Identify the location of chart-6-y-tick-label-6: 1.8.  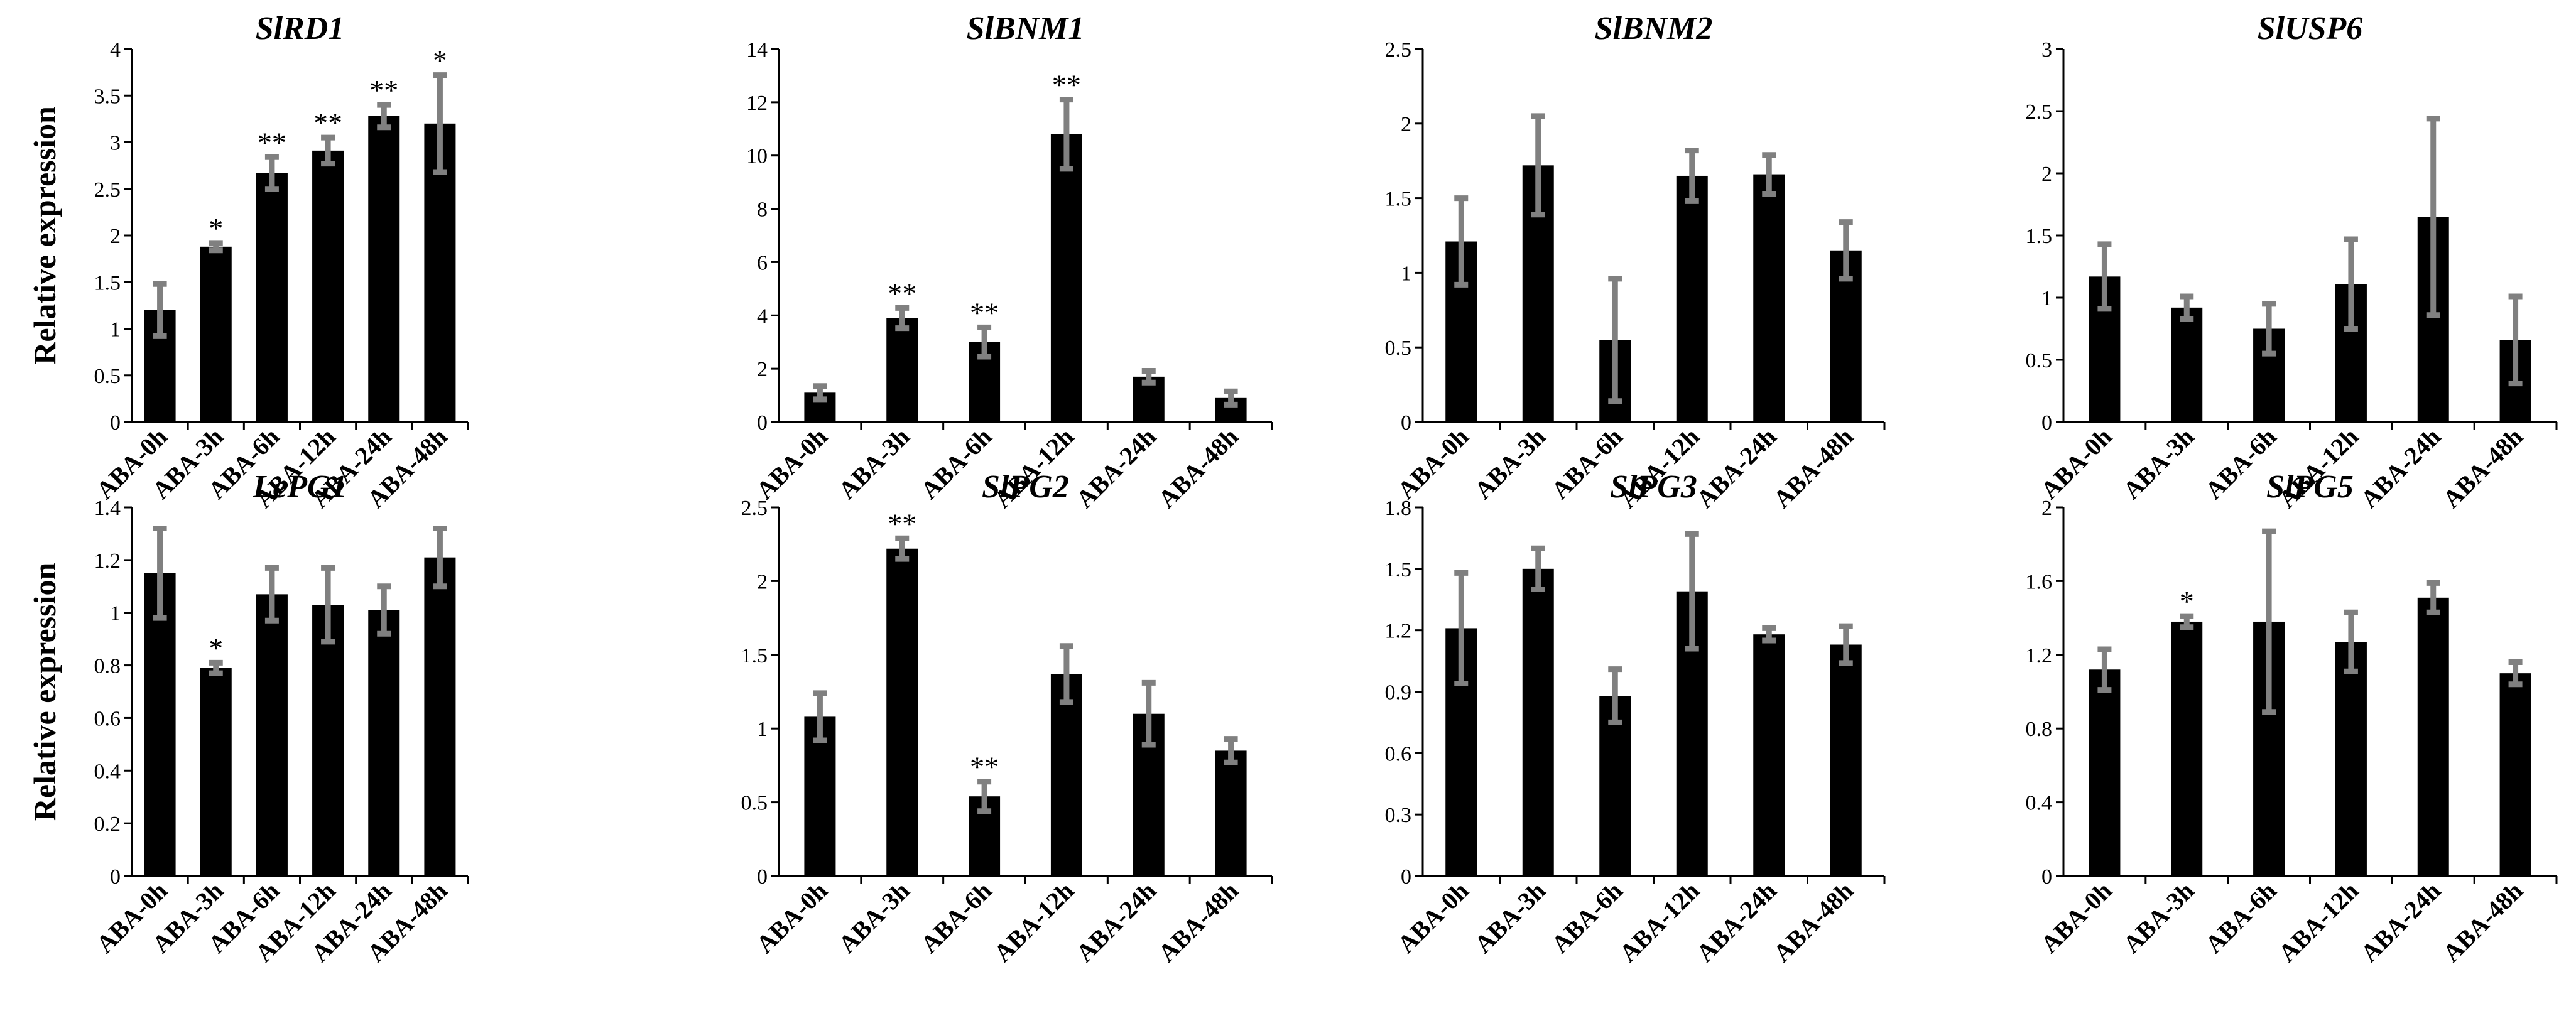
(1398, 508).